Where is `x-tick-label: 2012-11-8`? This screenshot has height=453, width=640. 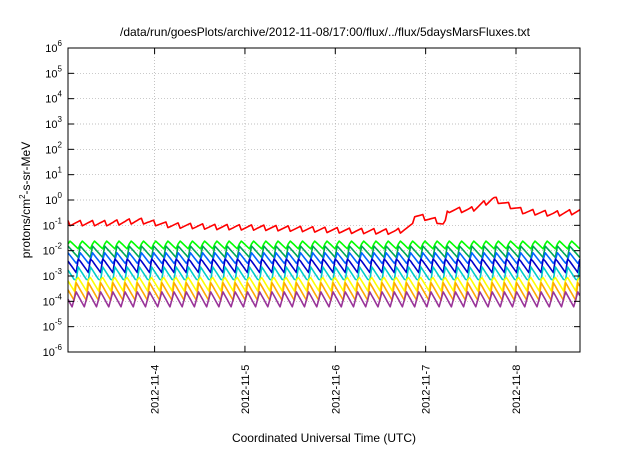 x-tick-label: 2012-11-8 is located at coordinates (517, 389).